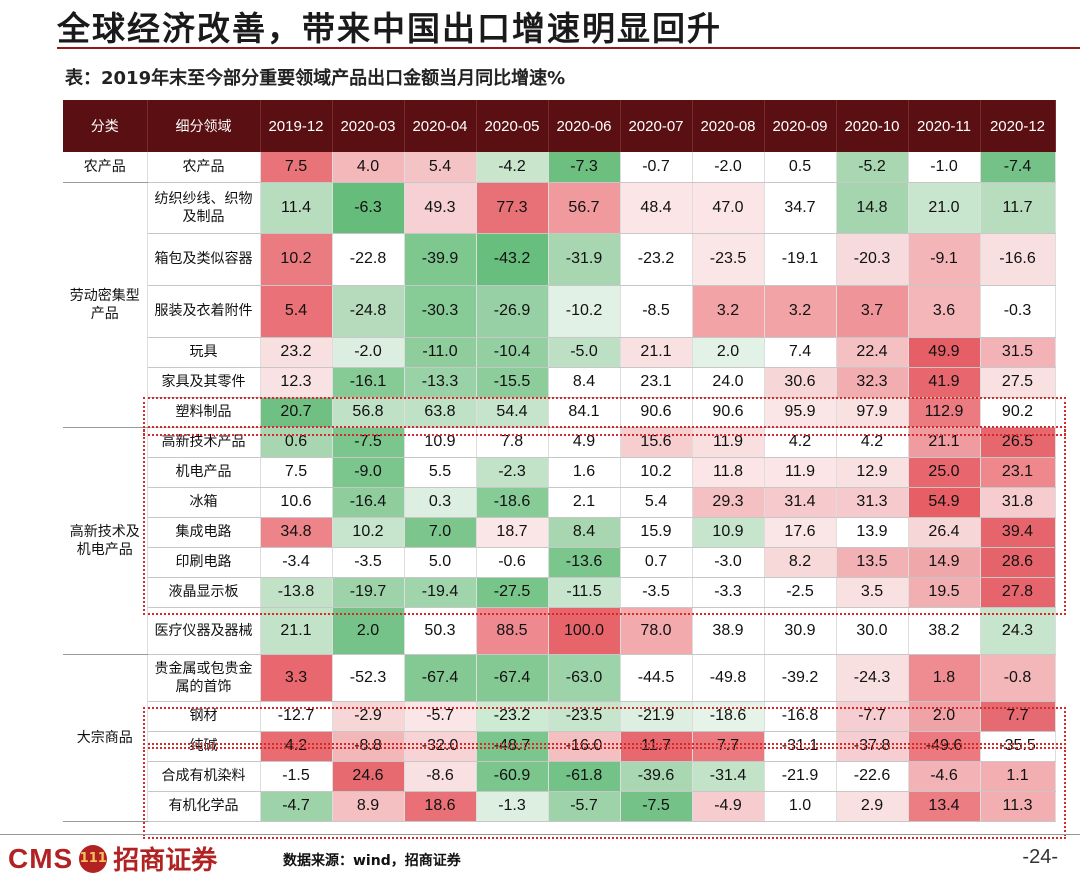  Describe the element at coordinates (584, 678) in the screenshot. I see `value-cell: -63.0` at that location.